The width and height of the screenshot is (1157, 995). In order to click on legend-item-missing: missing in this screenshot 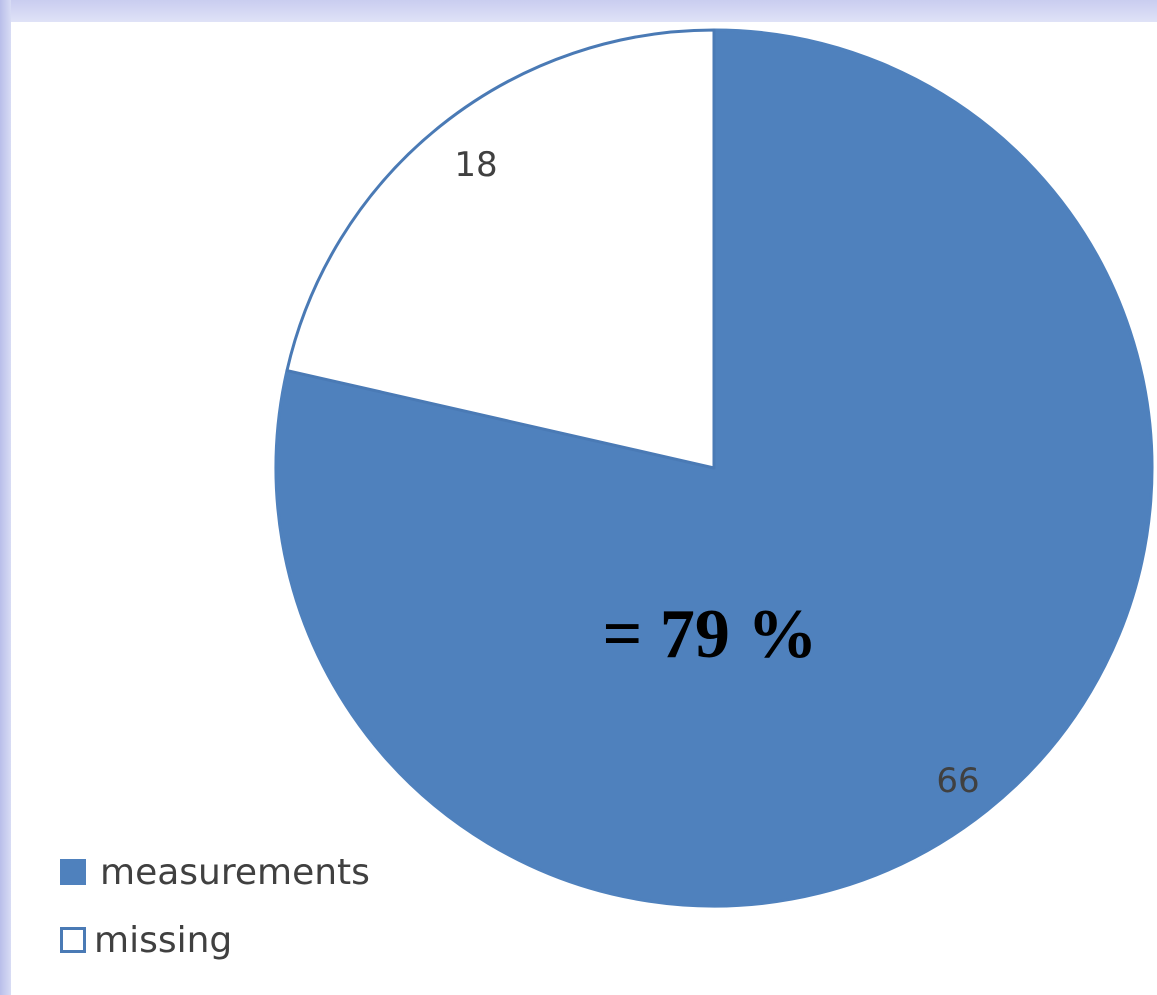, I will do `click(215, 940)`.